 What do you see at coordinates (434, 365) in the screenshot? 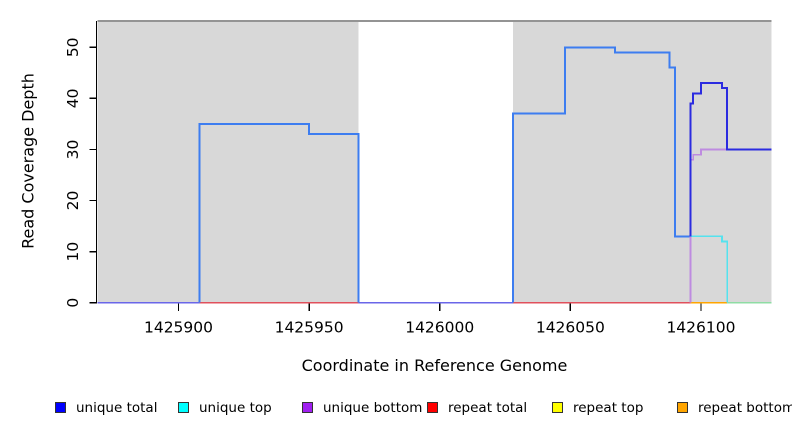
I see `x-axis-title: Coordinate in Reference Genome` at bounding box center [434, 365].